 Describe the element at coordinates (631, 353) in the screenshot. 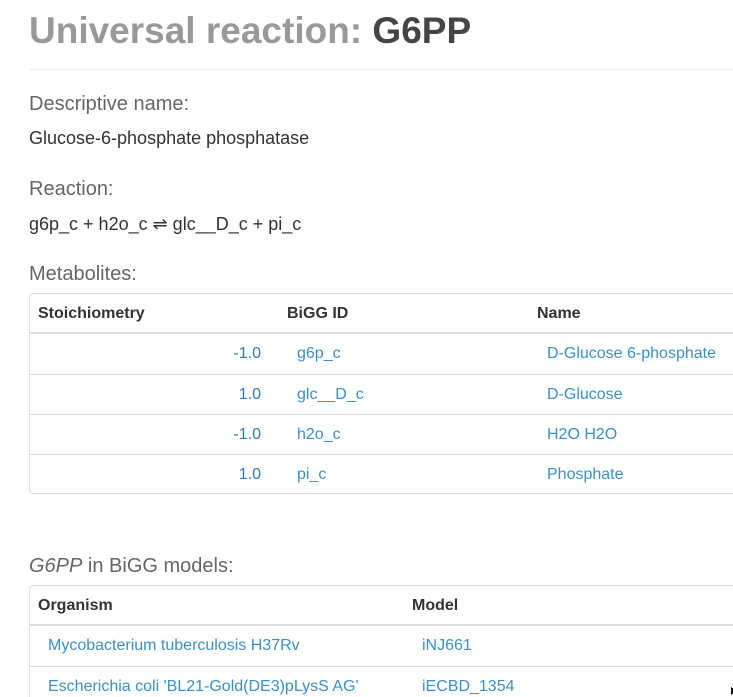

I see `metabolite-name-link: D-Glucose 6-phosphate` at that location.